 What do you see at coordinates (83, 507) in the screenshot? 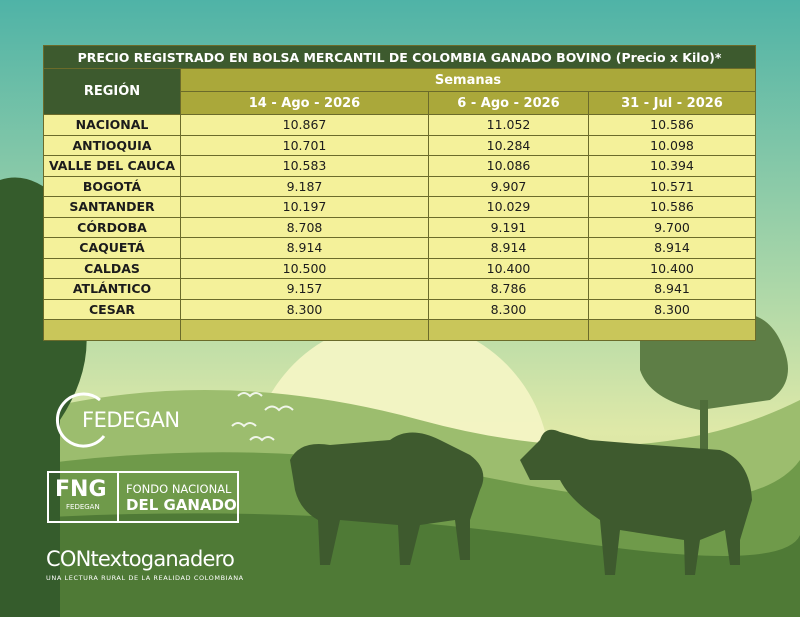
I see `fng-subtitle: FEDEGAN` at bounding box center [83, 507].